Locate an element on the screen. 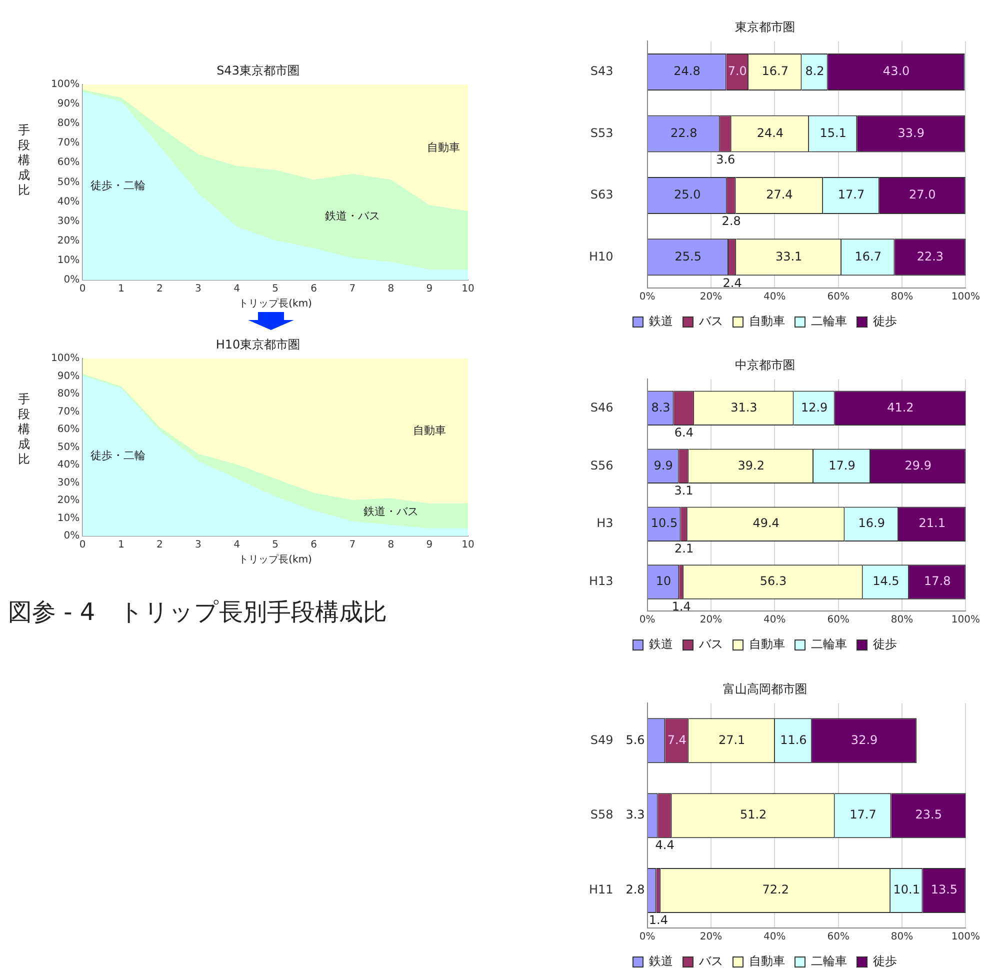 This screenshot has width=984, height=978. y-tick-label: 80% is located at coordinates (68, 394).